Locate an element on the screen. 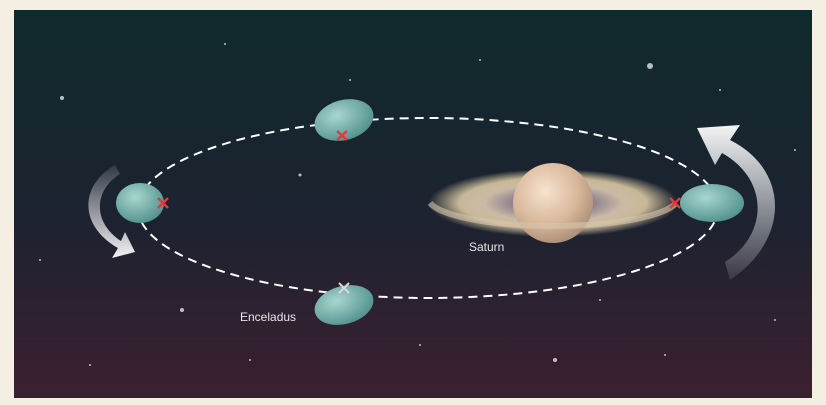 The height and width of the screenshot is (405, 826). ring-front is located at coordinates (553, 215).